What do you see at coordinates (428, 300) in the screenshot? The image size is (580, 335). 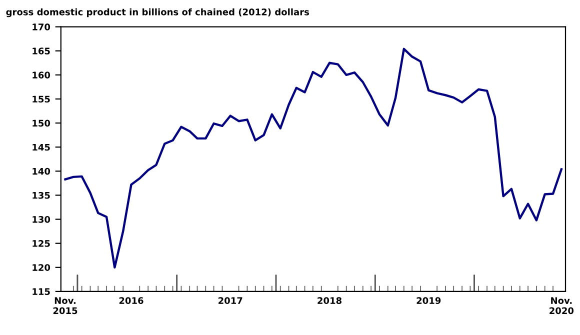 I see `x-tick-label: 2019` at bounding box center [428, 300].